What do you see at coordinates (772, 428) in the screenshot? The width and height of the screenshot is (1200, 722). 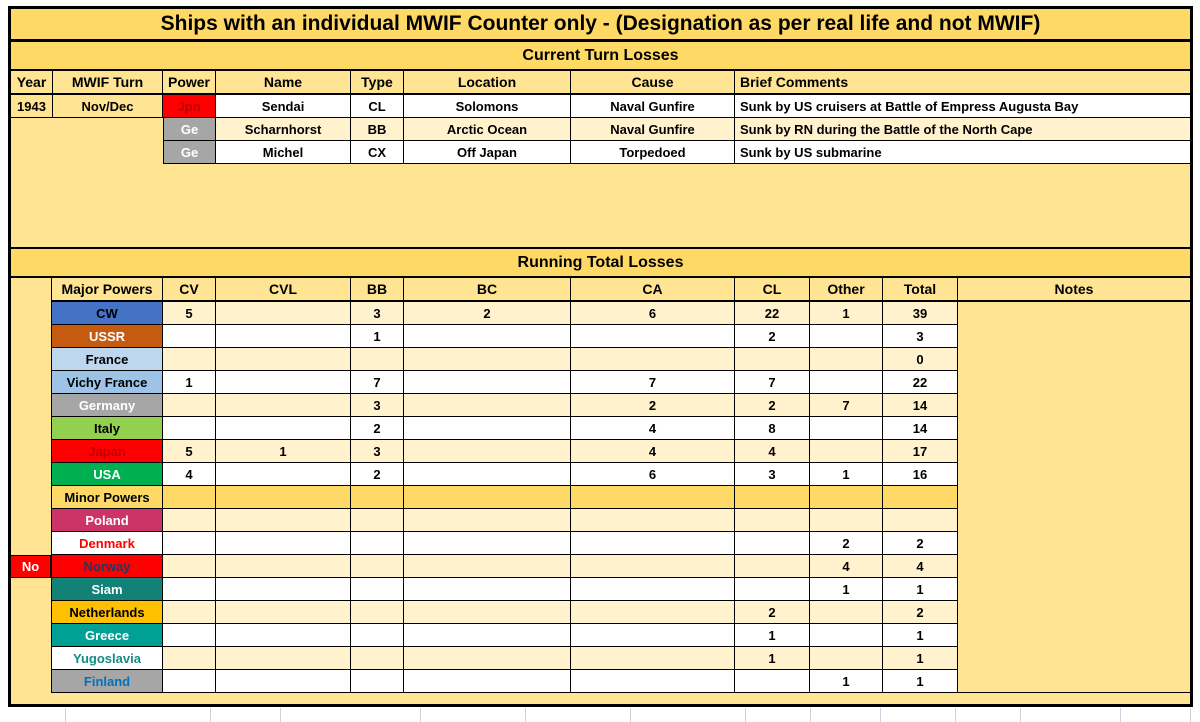 I see `cell-cl: 8` at bounding box center [772, 428].